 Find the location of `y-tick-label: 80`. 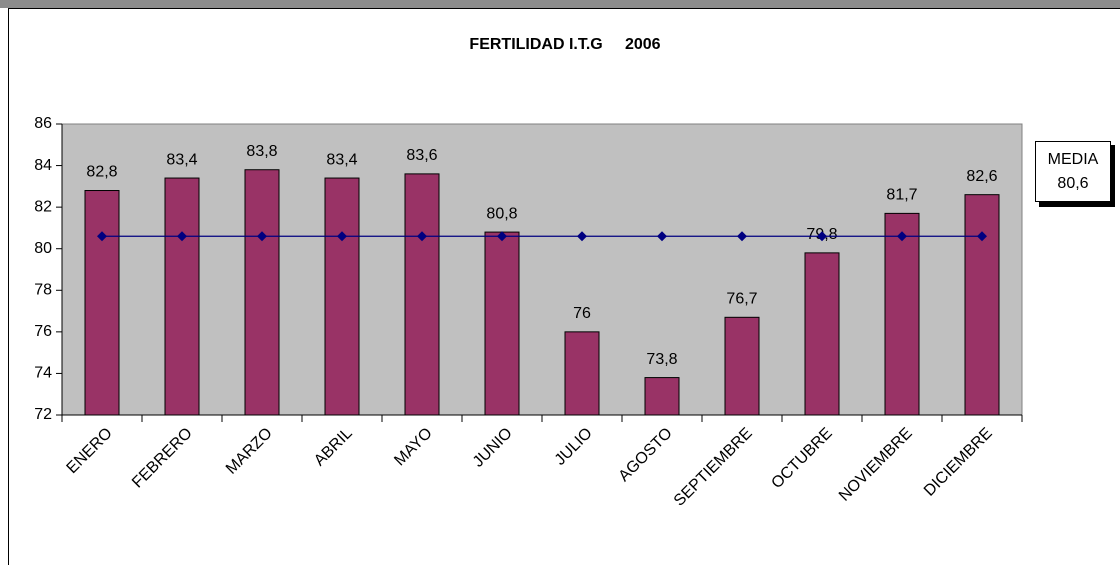

y-tick-label: 80 is located at coordinates (43, 248).